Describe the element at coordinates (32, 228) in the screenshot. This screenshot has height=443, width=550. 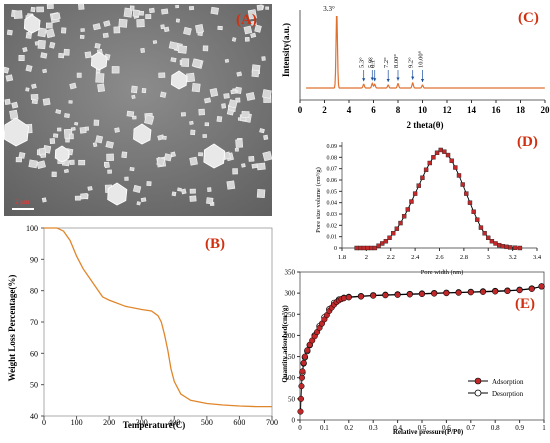
I see `y-tick-label: 100` at that location.